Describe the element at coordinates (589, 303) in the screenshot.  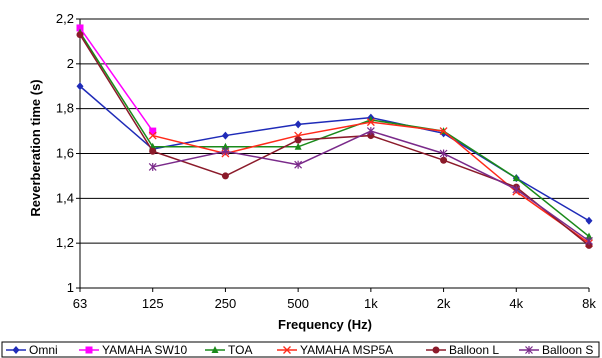
I see `x-tick-label: 8k` at that location.